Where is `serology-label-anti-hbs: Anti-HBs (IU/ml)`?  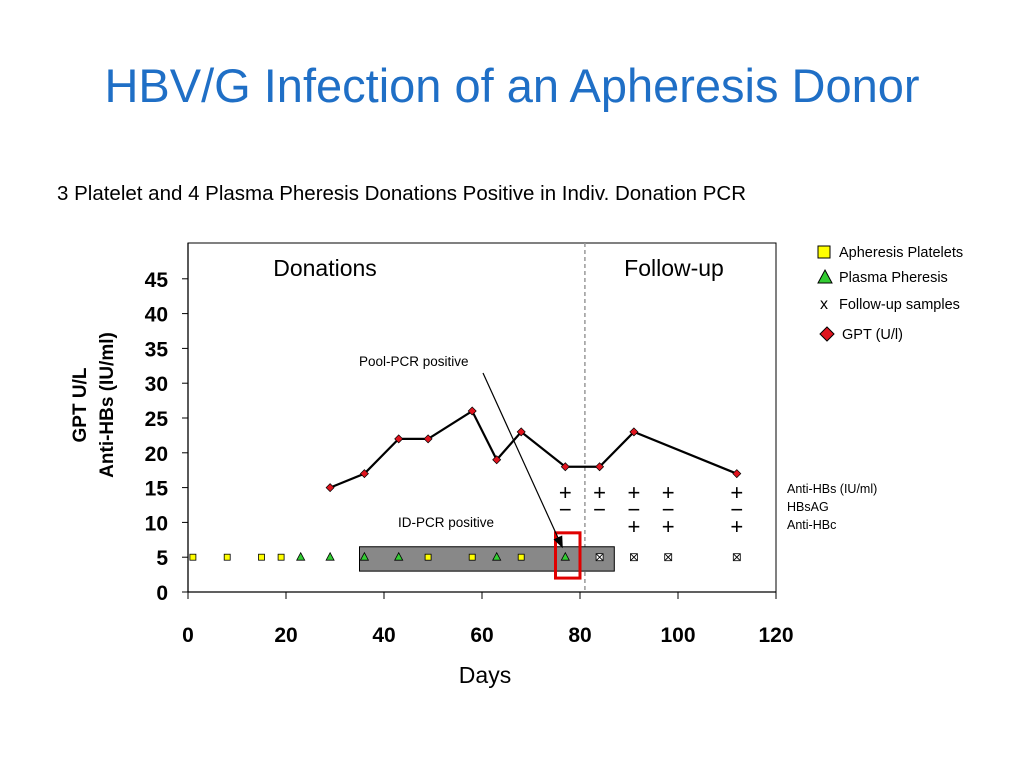
serology-label-anti-hbs: Anti-HBs (IU/ml) is located at coordinates (832, 489).